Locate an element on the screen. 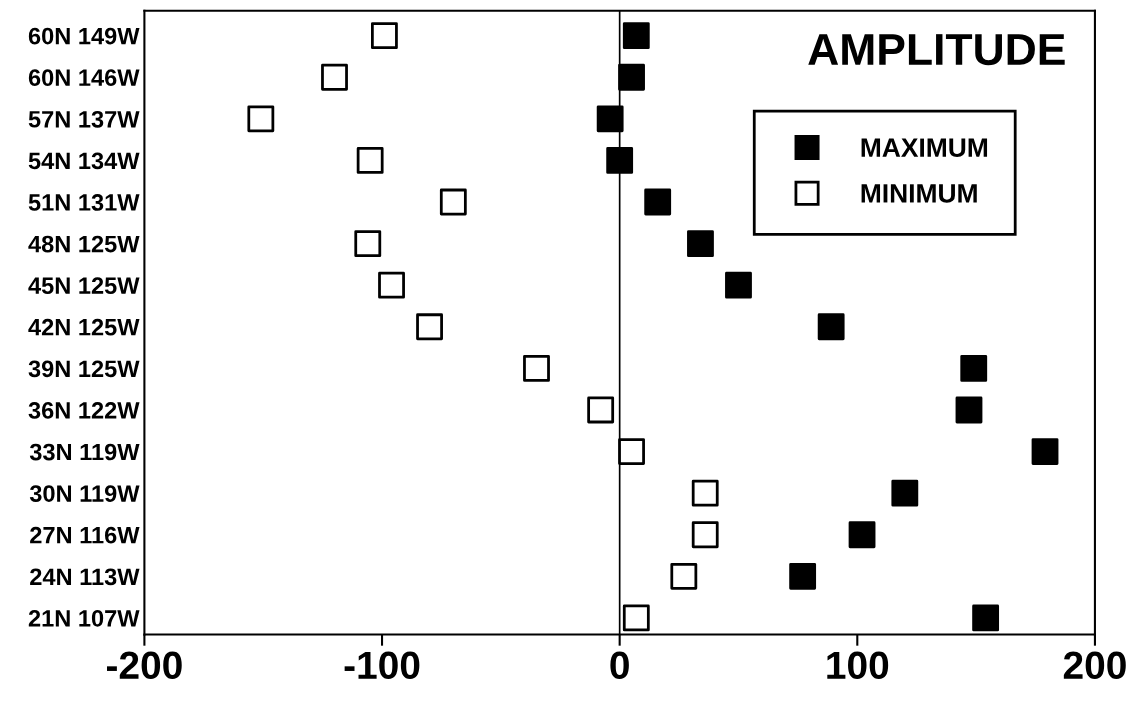  y-tick-label: 45N 125W is located at coordinates (84, 285).